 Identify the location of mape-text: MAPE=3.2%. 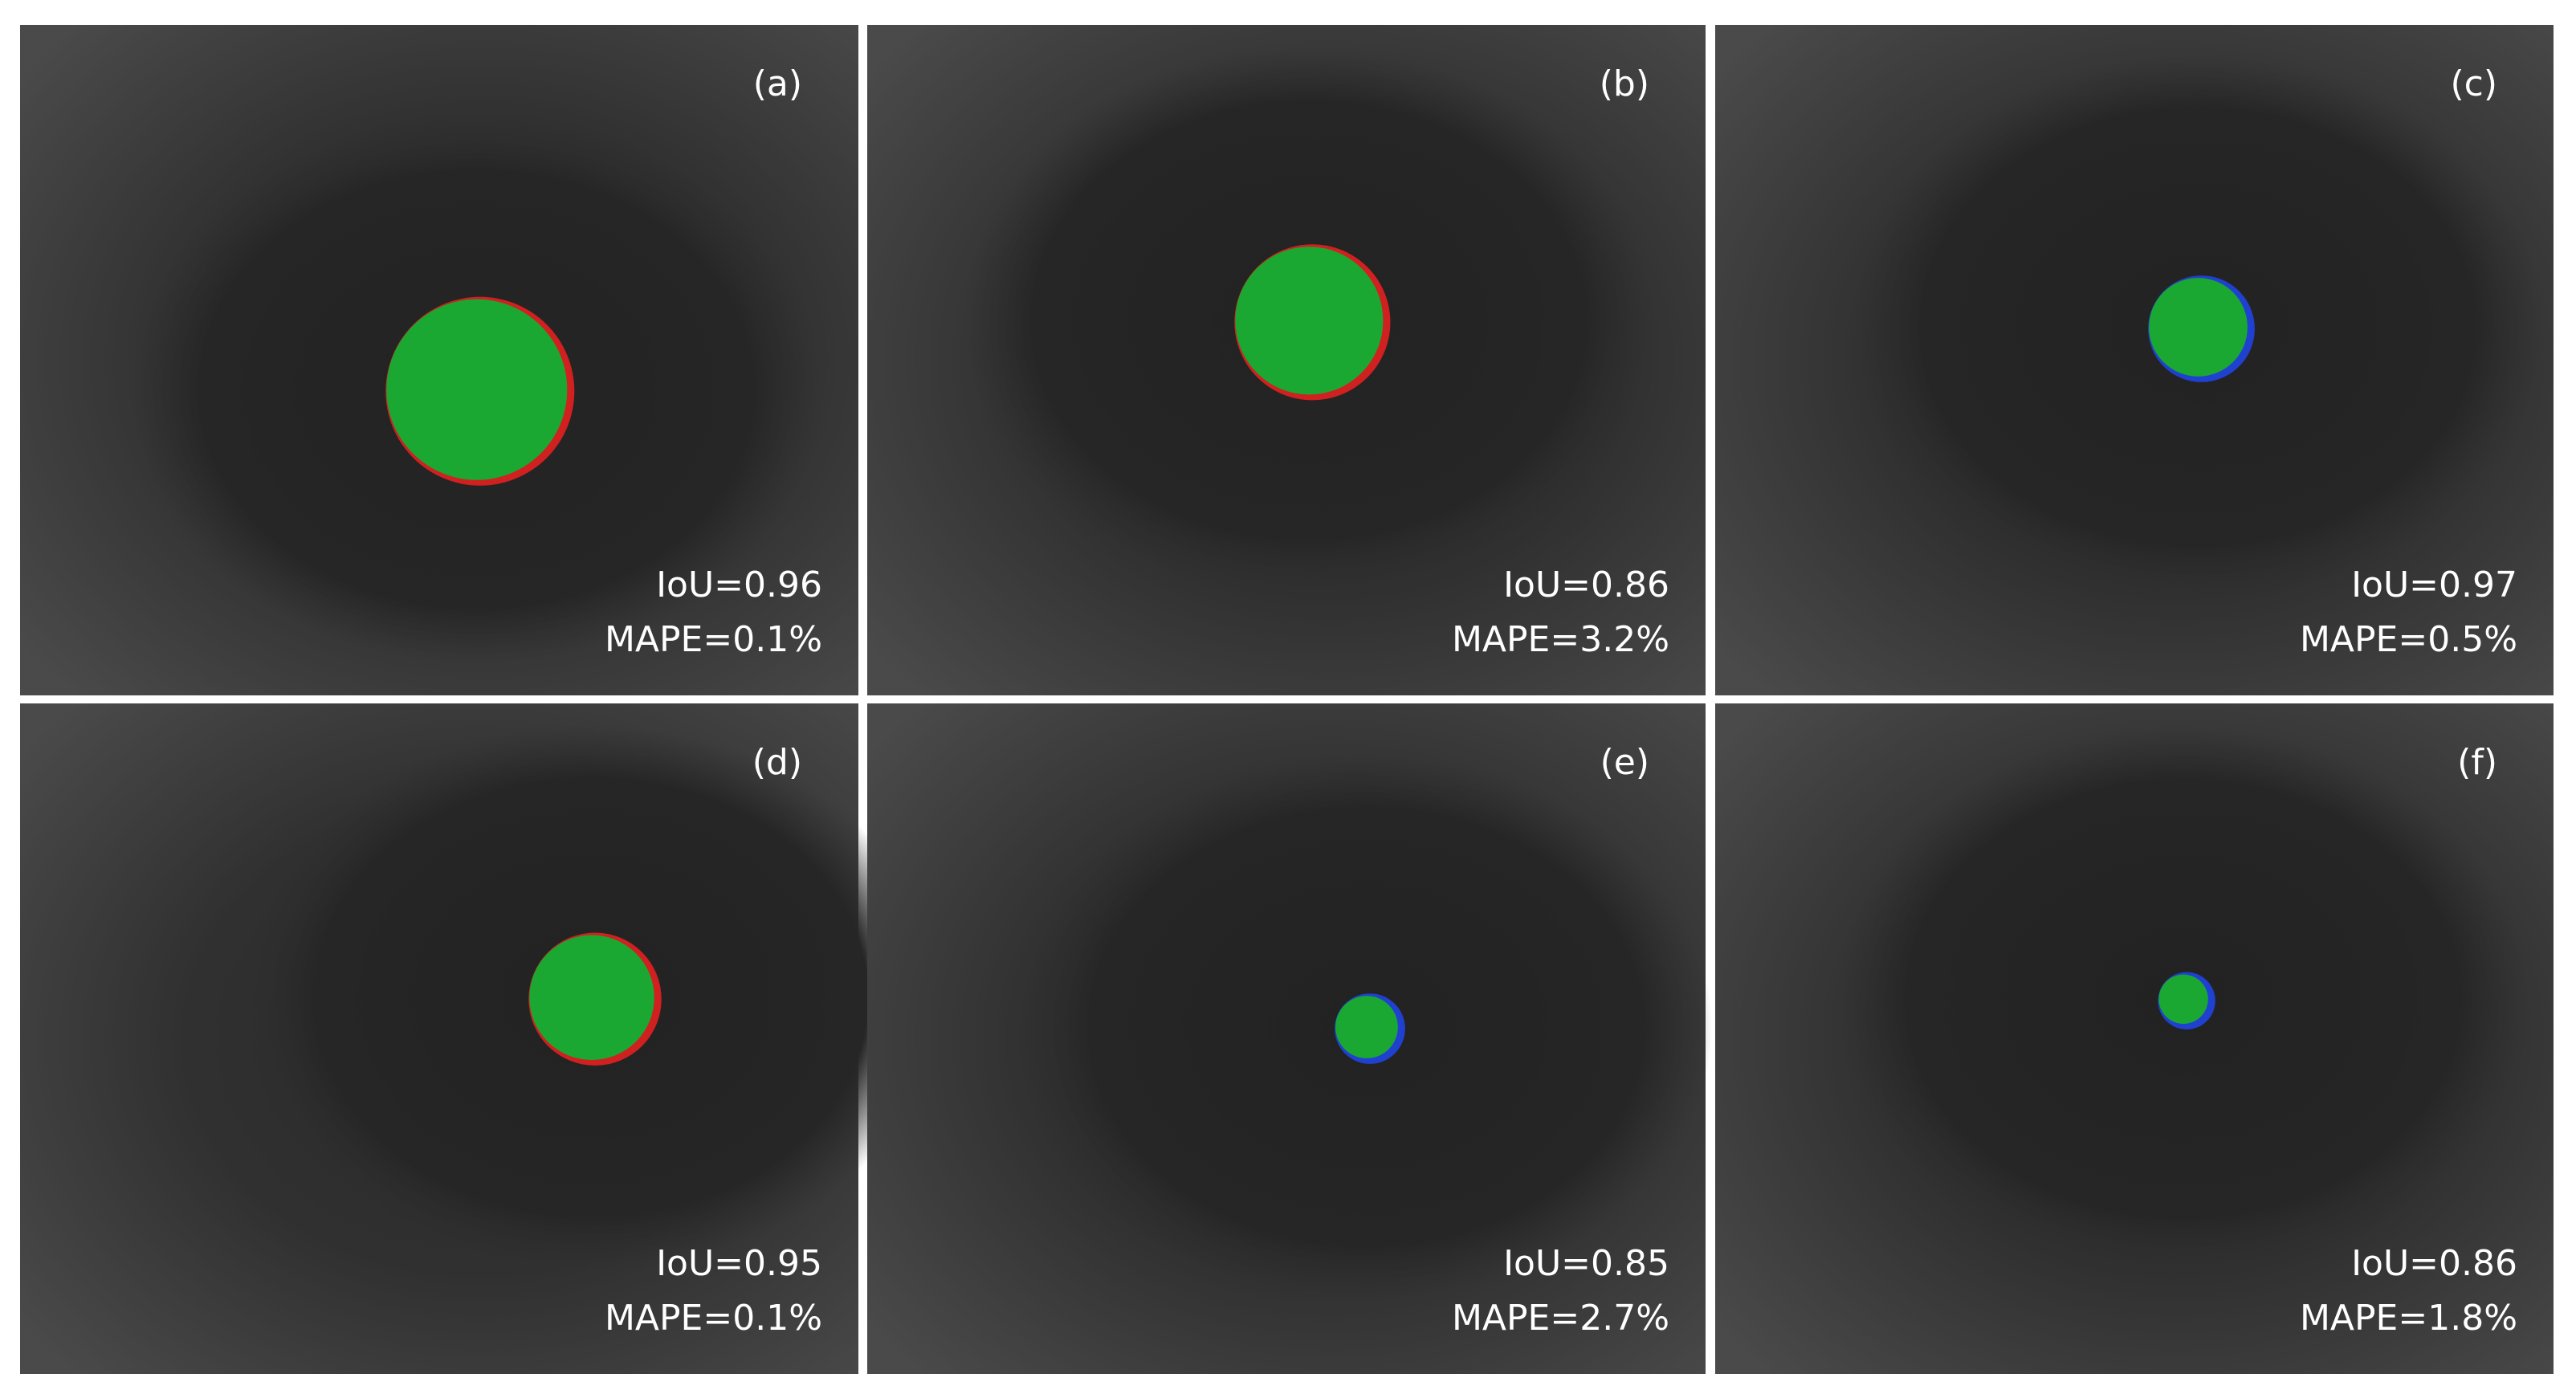
(1560, 639).